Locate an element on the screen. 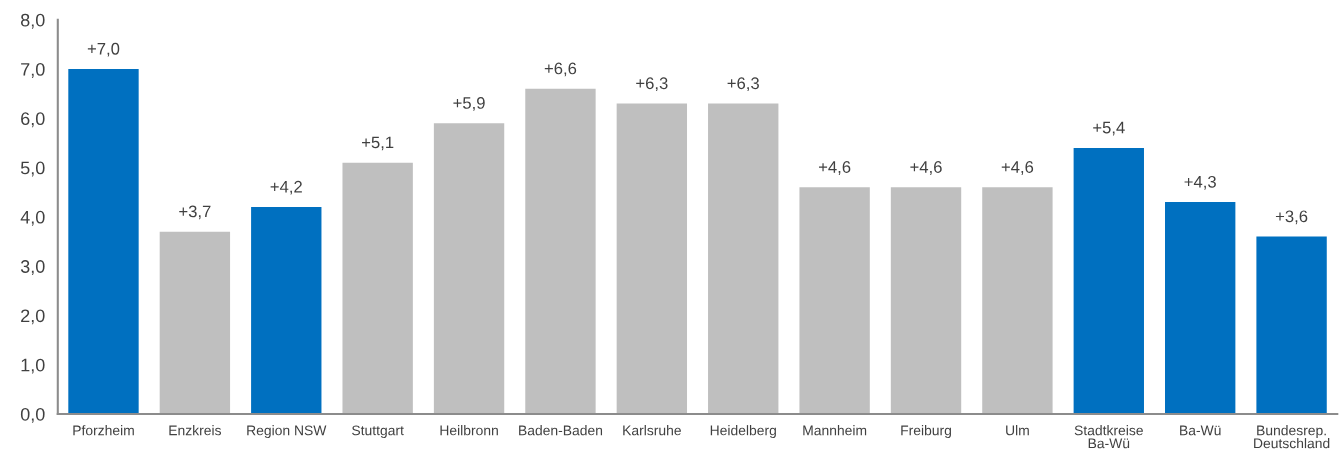 The image size is (1344, 460). data-label: +3,7 is located at coordinates (195, 212).